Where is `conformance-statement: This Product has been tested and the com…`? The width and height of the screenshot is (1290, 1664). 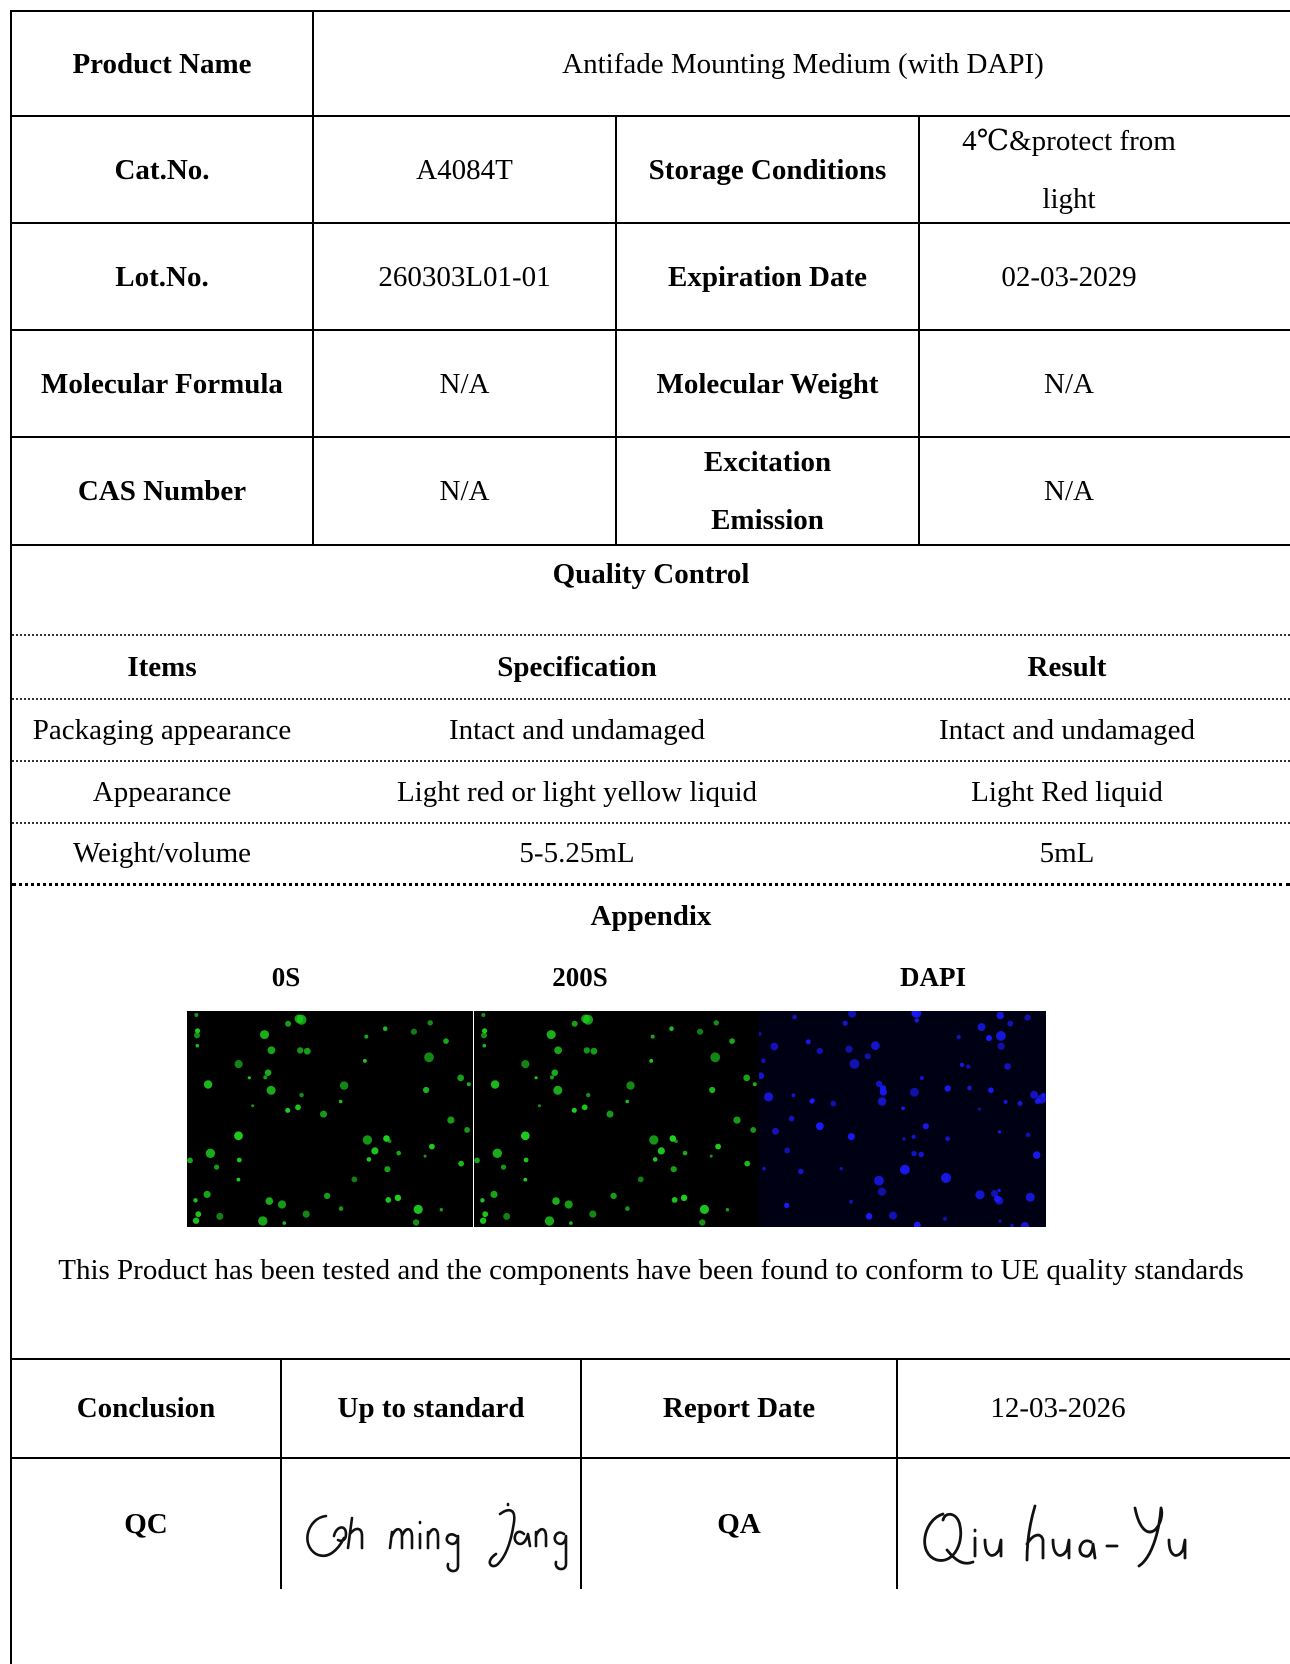
conformance-statement: This Product has been tested and the com… is located at coordinates (651, 1270).